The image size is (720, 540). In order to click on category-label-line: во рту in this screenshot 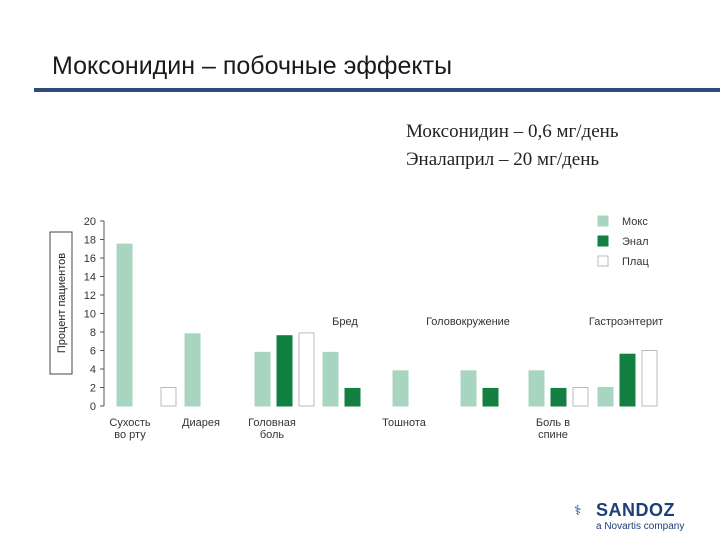, I will do `click(130, 435)`.